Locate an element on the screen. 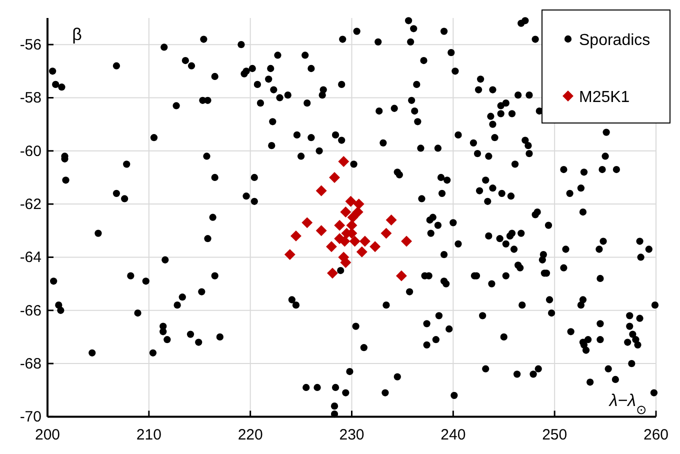 The width and height of the screenshot is (680, 454). y-tick-label: -60 is located at coordinates (31, 151).